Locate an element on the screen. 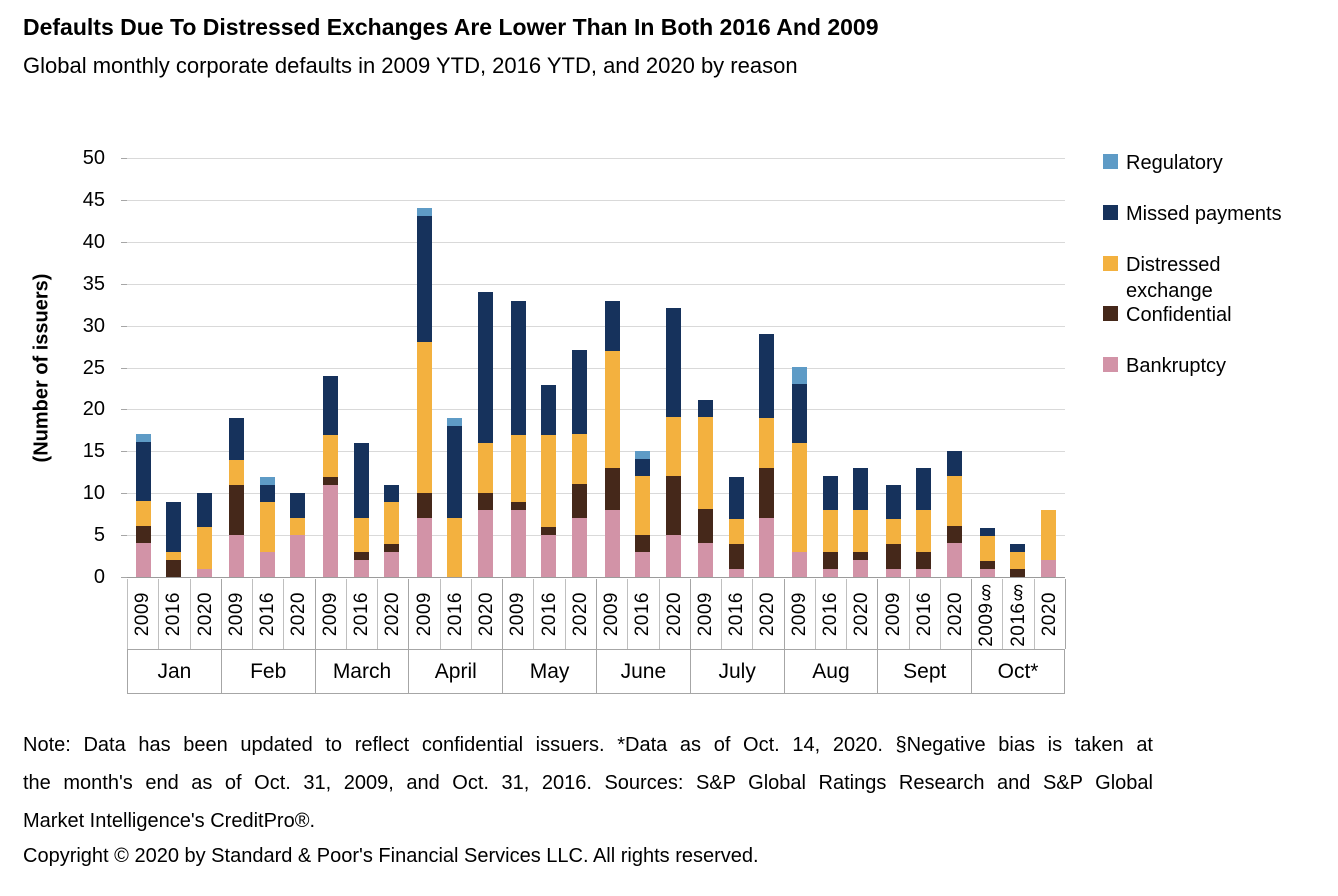  legend-item: Distressed exchange is located at coordinates (1197, 278).